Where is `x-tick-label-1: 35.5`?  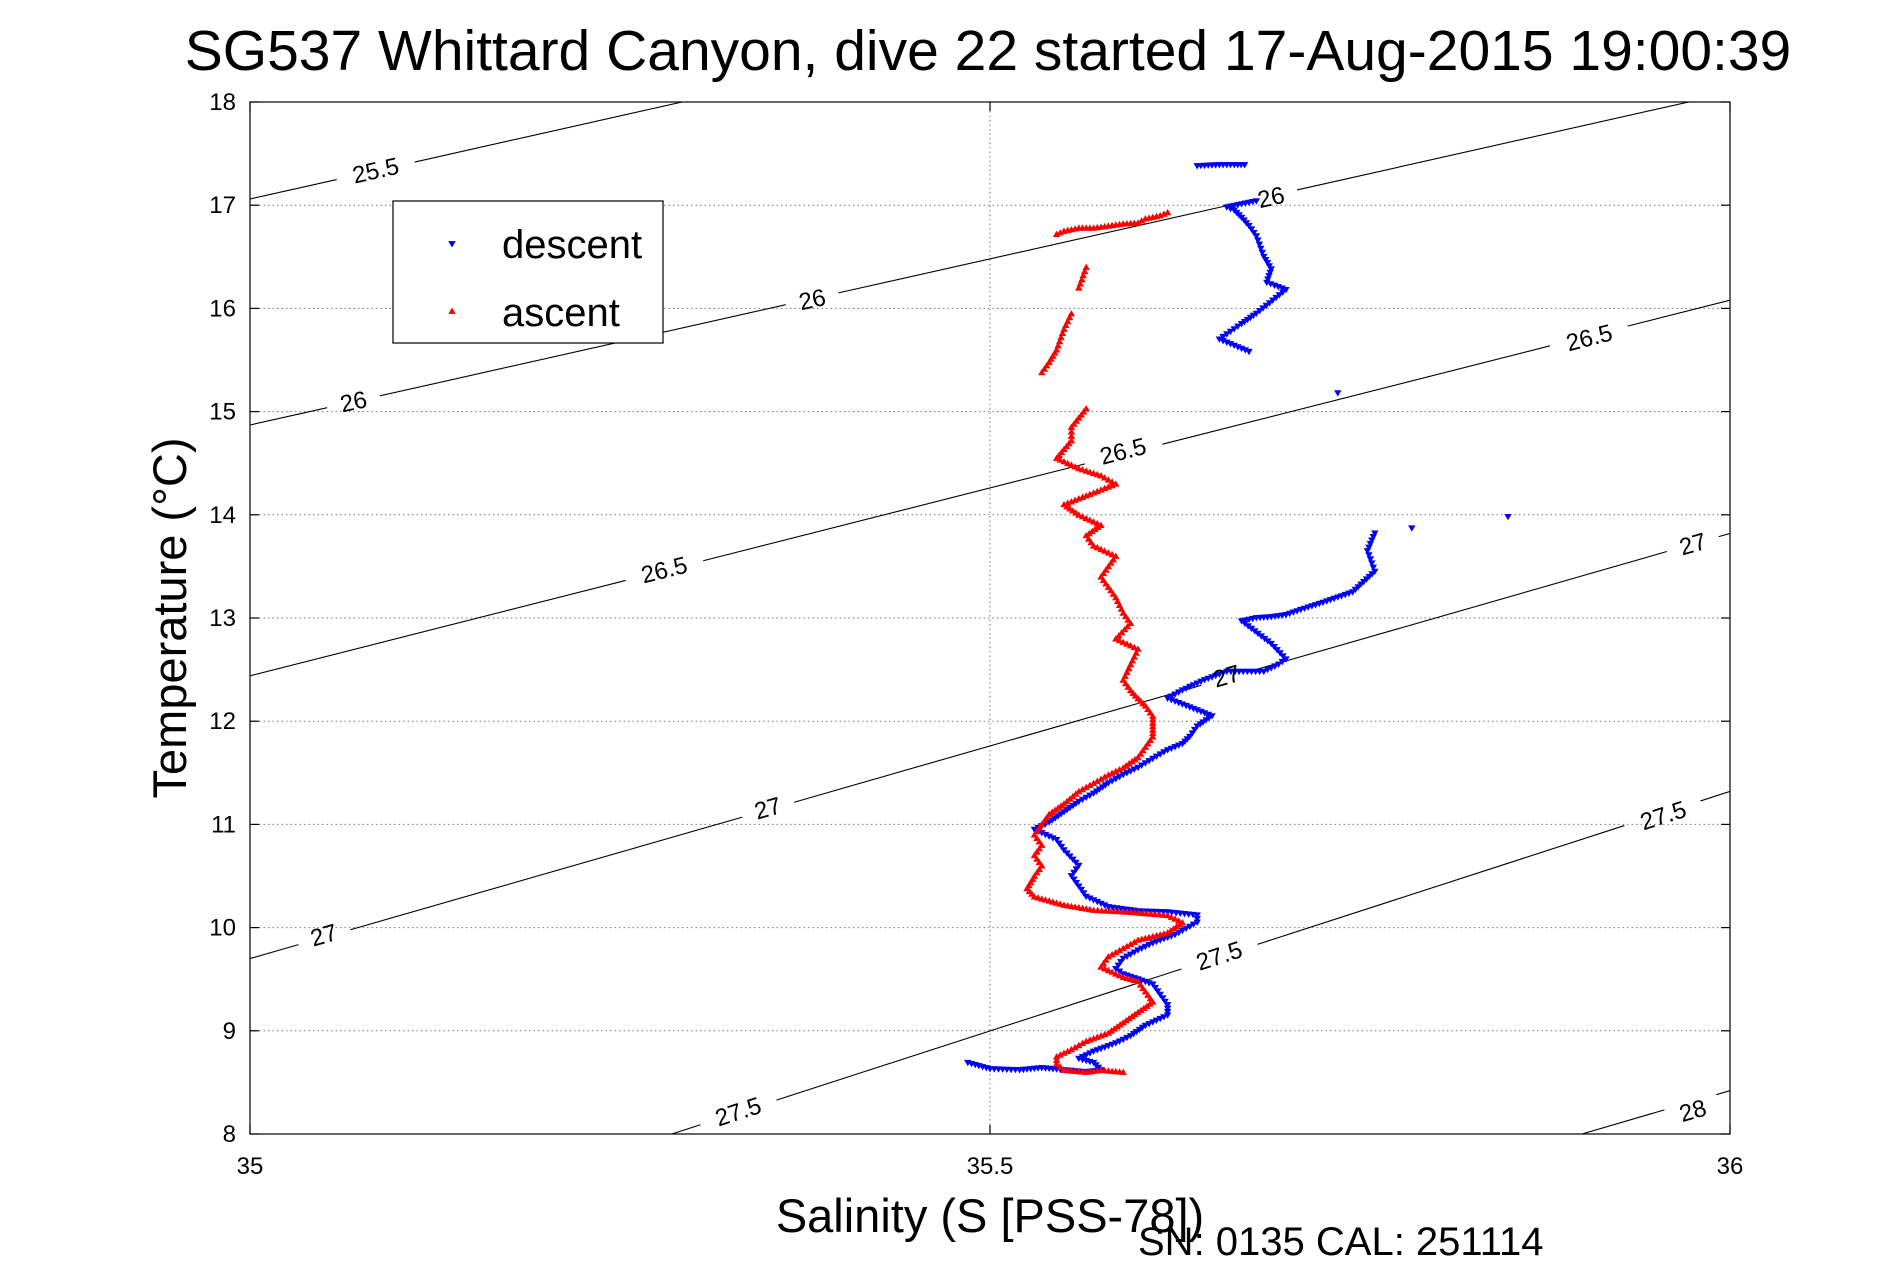
x-tick-label-1: 35.5 is located at coordinates (990, 1166).